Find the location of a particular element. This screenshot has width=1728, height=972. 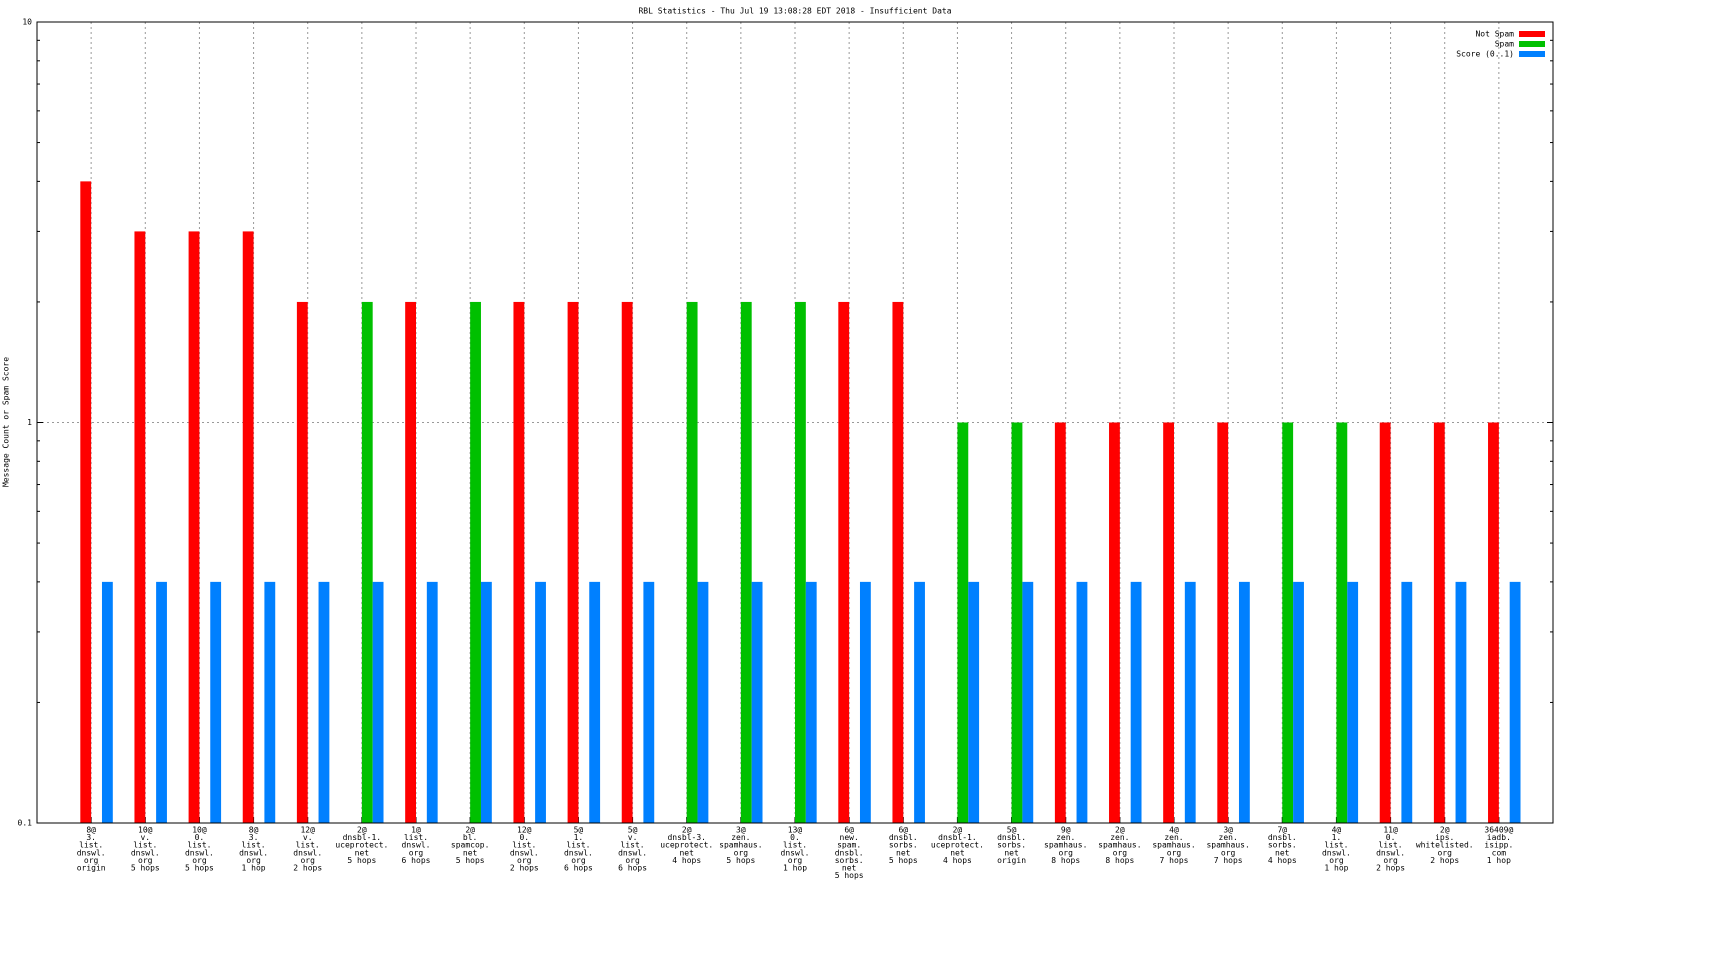

x-tick-label: ips. is located at coordinates (1444, 837).